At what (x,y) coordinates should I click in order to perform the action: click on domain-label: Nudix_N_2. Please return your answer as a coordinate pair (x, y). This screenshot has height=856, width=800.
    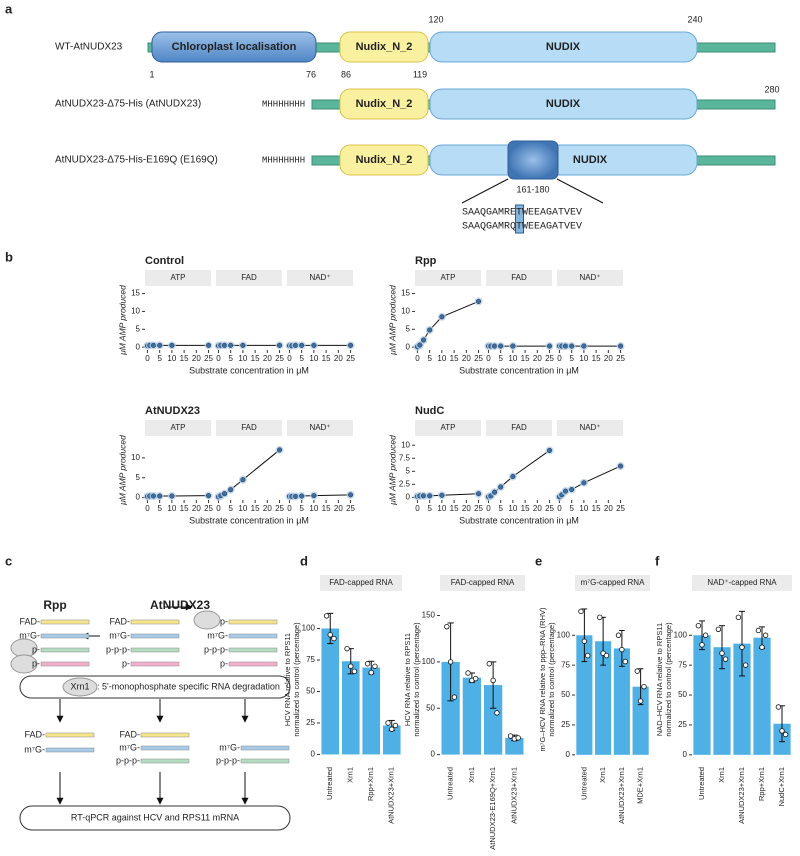
    Looking at the image, I should click on (384, 160).